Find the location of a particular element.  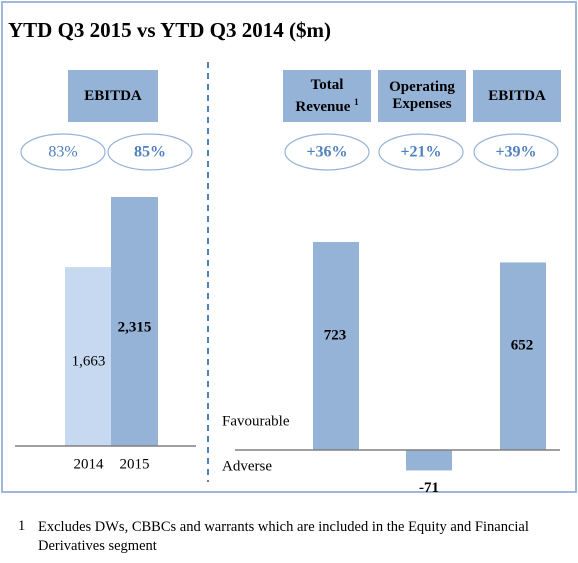

header-box: Operating Expenses is located at coordinates (422, 96).